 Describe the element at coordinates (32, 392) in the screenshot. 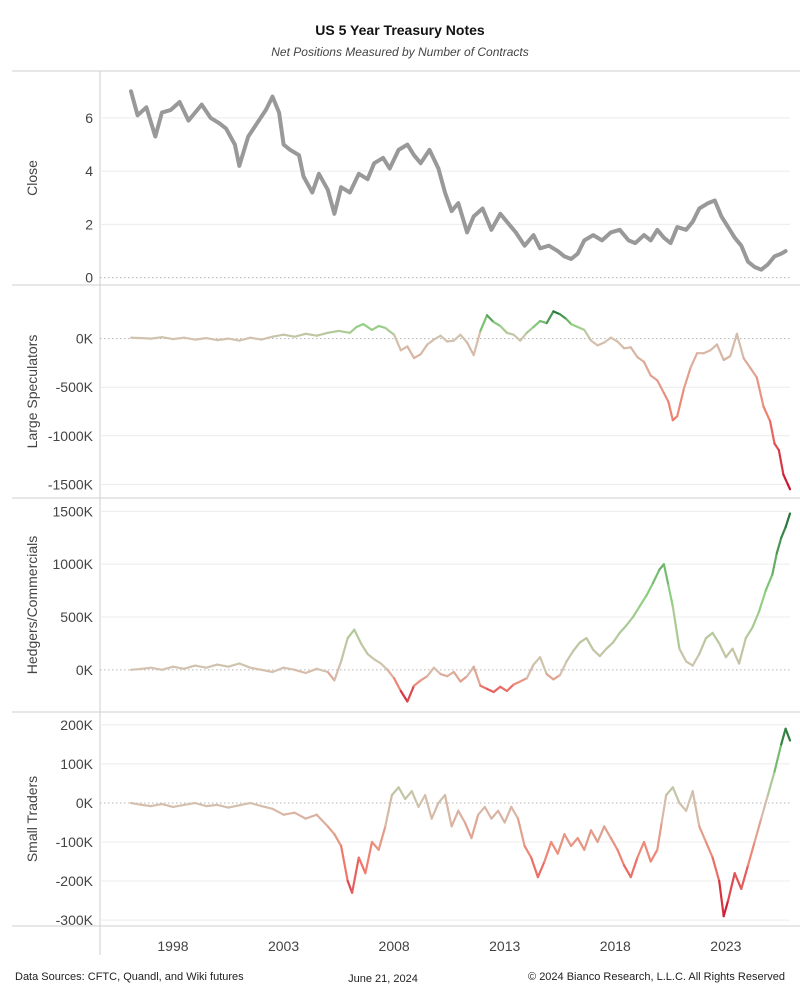

I see `y-axis-label: Large Speculators` at that location.